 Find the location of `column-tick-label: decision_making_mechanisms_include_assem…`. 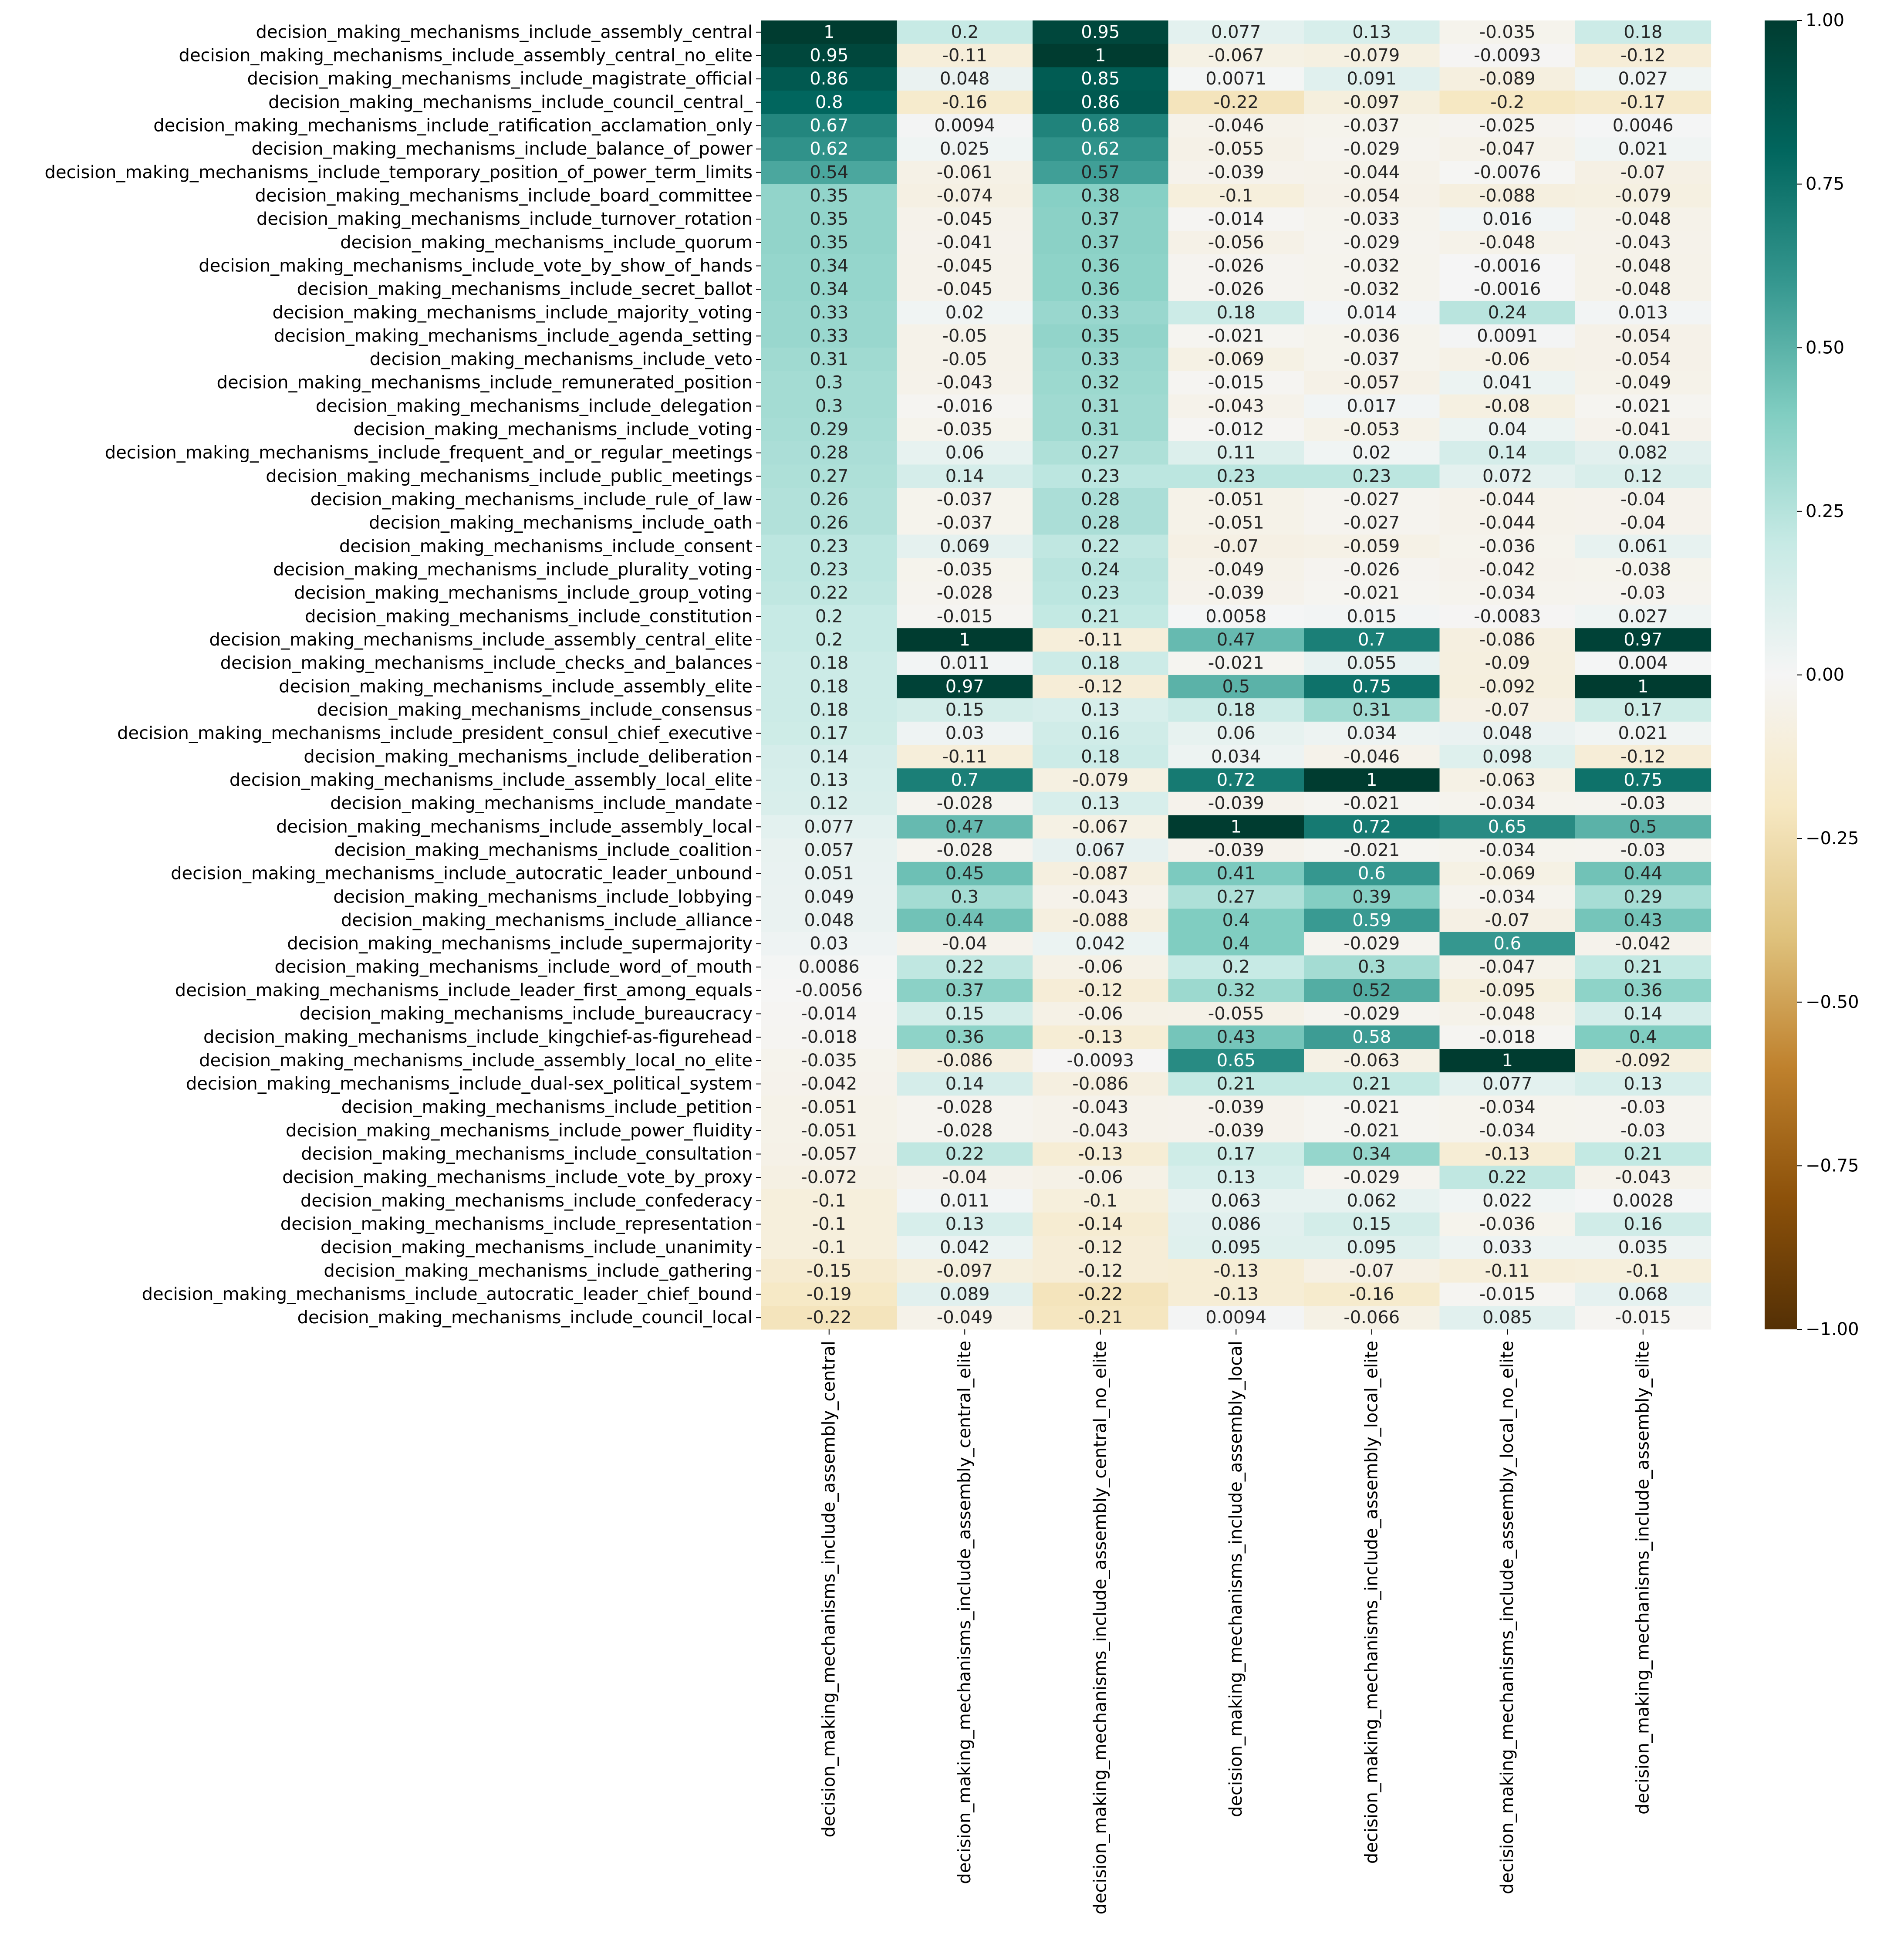

column-tick-label: decision_making_mechanisms_include_assem… is located at coordinates (829, 1589).